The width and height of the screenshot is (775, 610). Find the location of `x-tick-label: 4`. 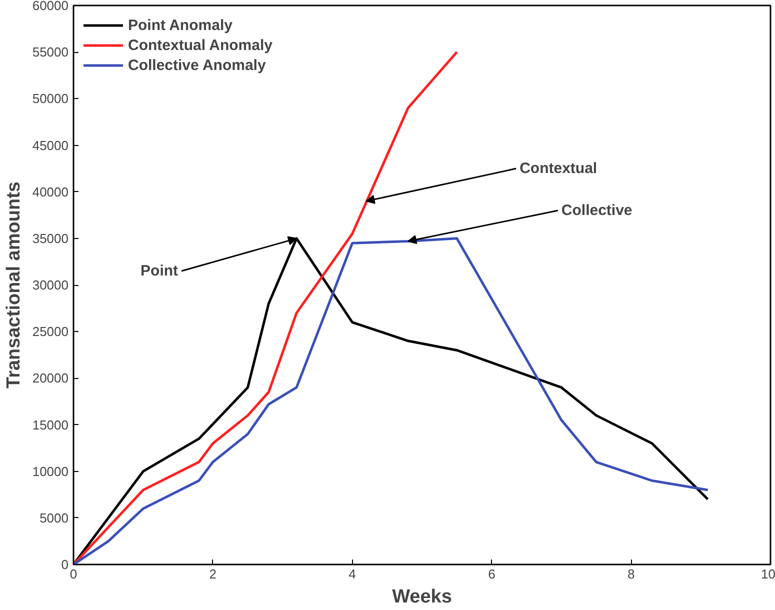

x-tick-label: 4 is located at coordinates (352, 574).